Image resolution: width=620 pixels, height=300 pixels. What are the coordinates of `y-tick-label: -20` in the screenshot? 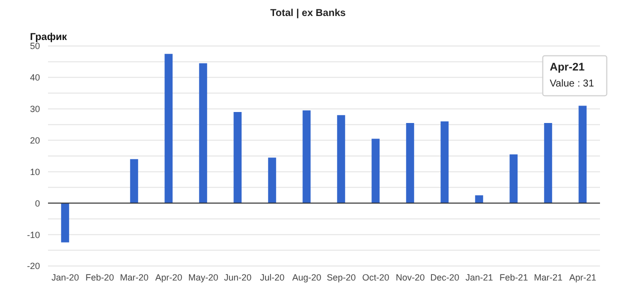 It's located at (33, 266).